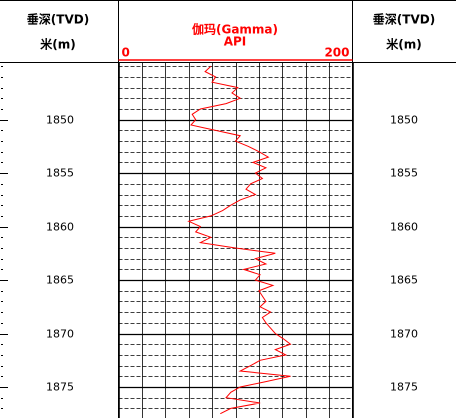 This screenshot has height=418, width=456. What do you see at coordinates (235, 29) in the screenshot?
I see `track-title: 伽玛(Gamma)` at bounding box center [235, 29].